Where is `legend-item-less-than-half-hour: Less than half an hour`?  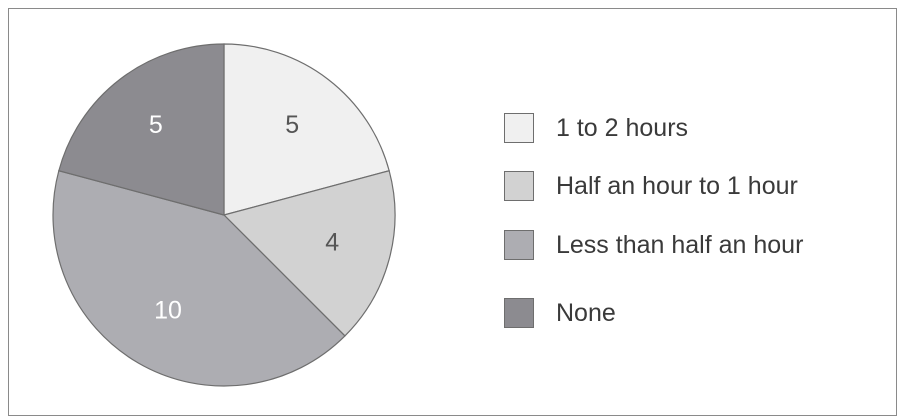
legend-item-less-than-half-hour: Less than half an hour is located at coordinates (653, 245).